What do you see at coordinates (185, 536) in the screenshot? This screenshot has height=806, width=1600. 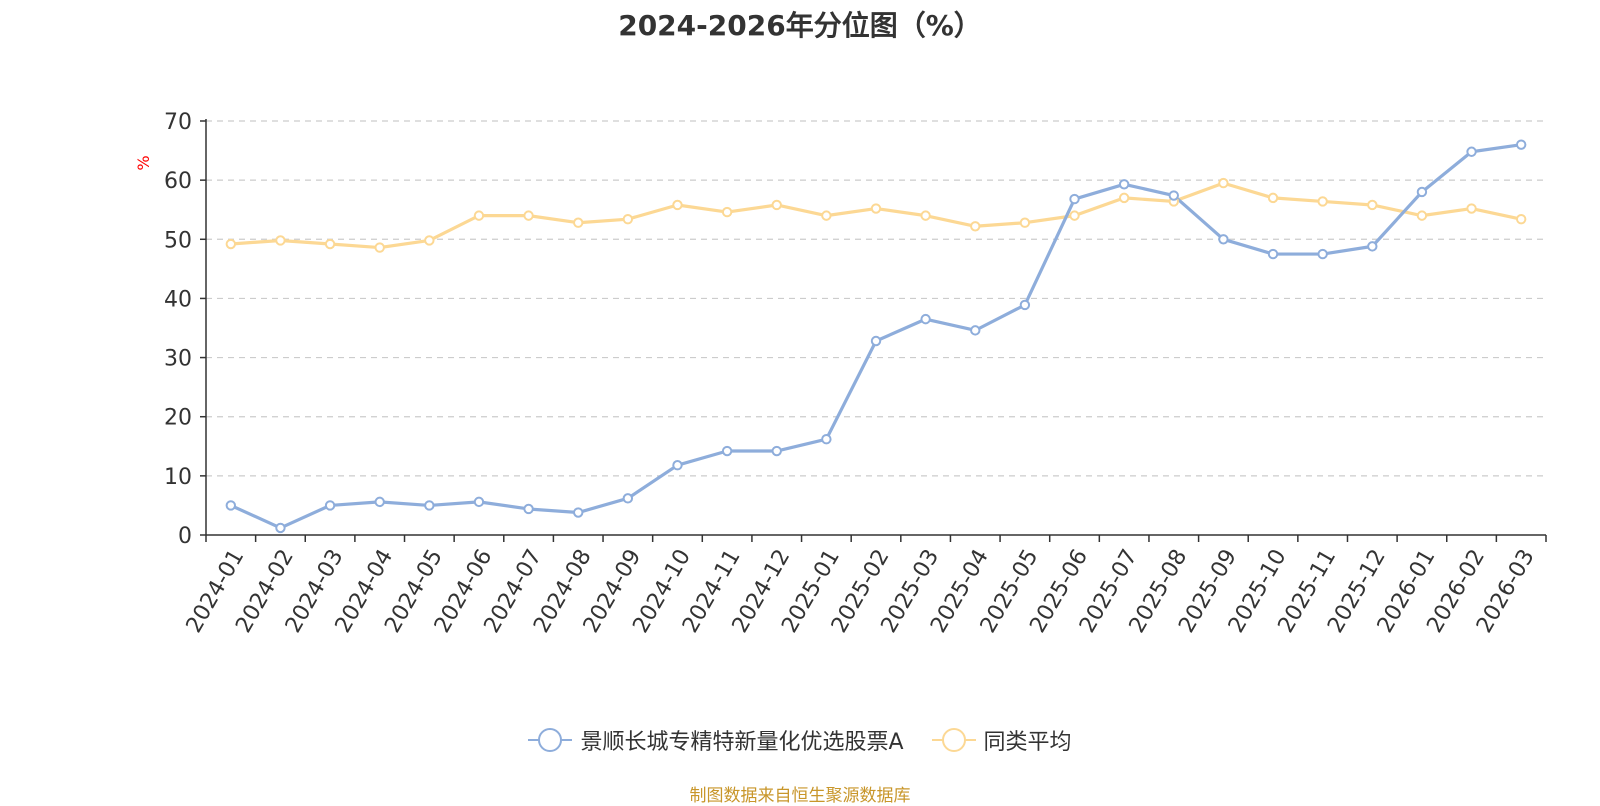 I see `y-tick-label: 0` at bounding box center [185, 536].